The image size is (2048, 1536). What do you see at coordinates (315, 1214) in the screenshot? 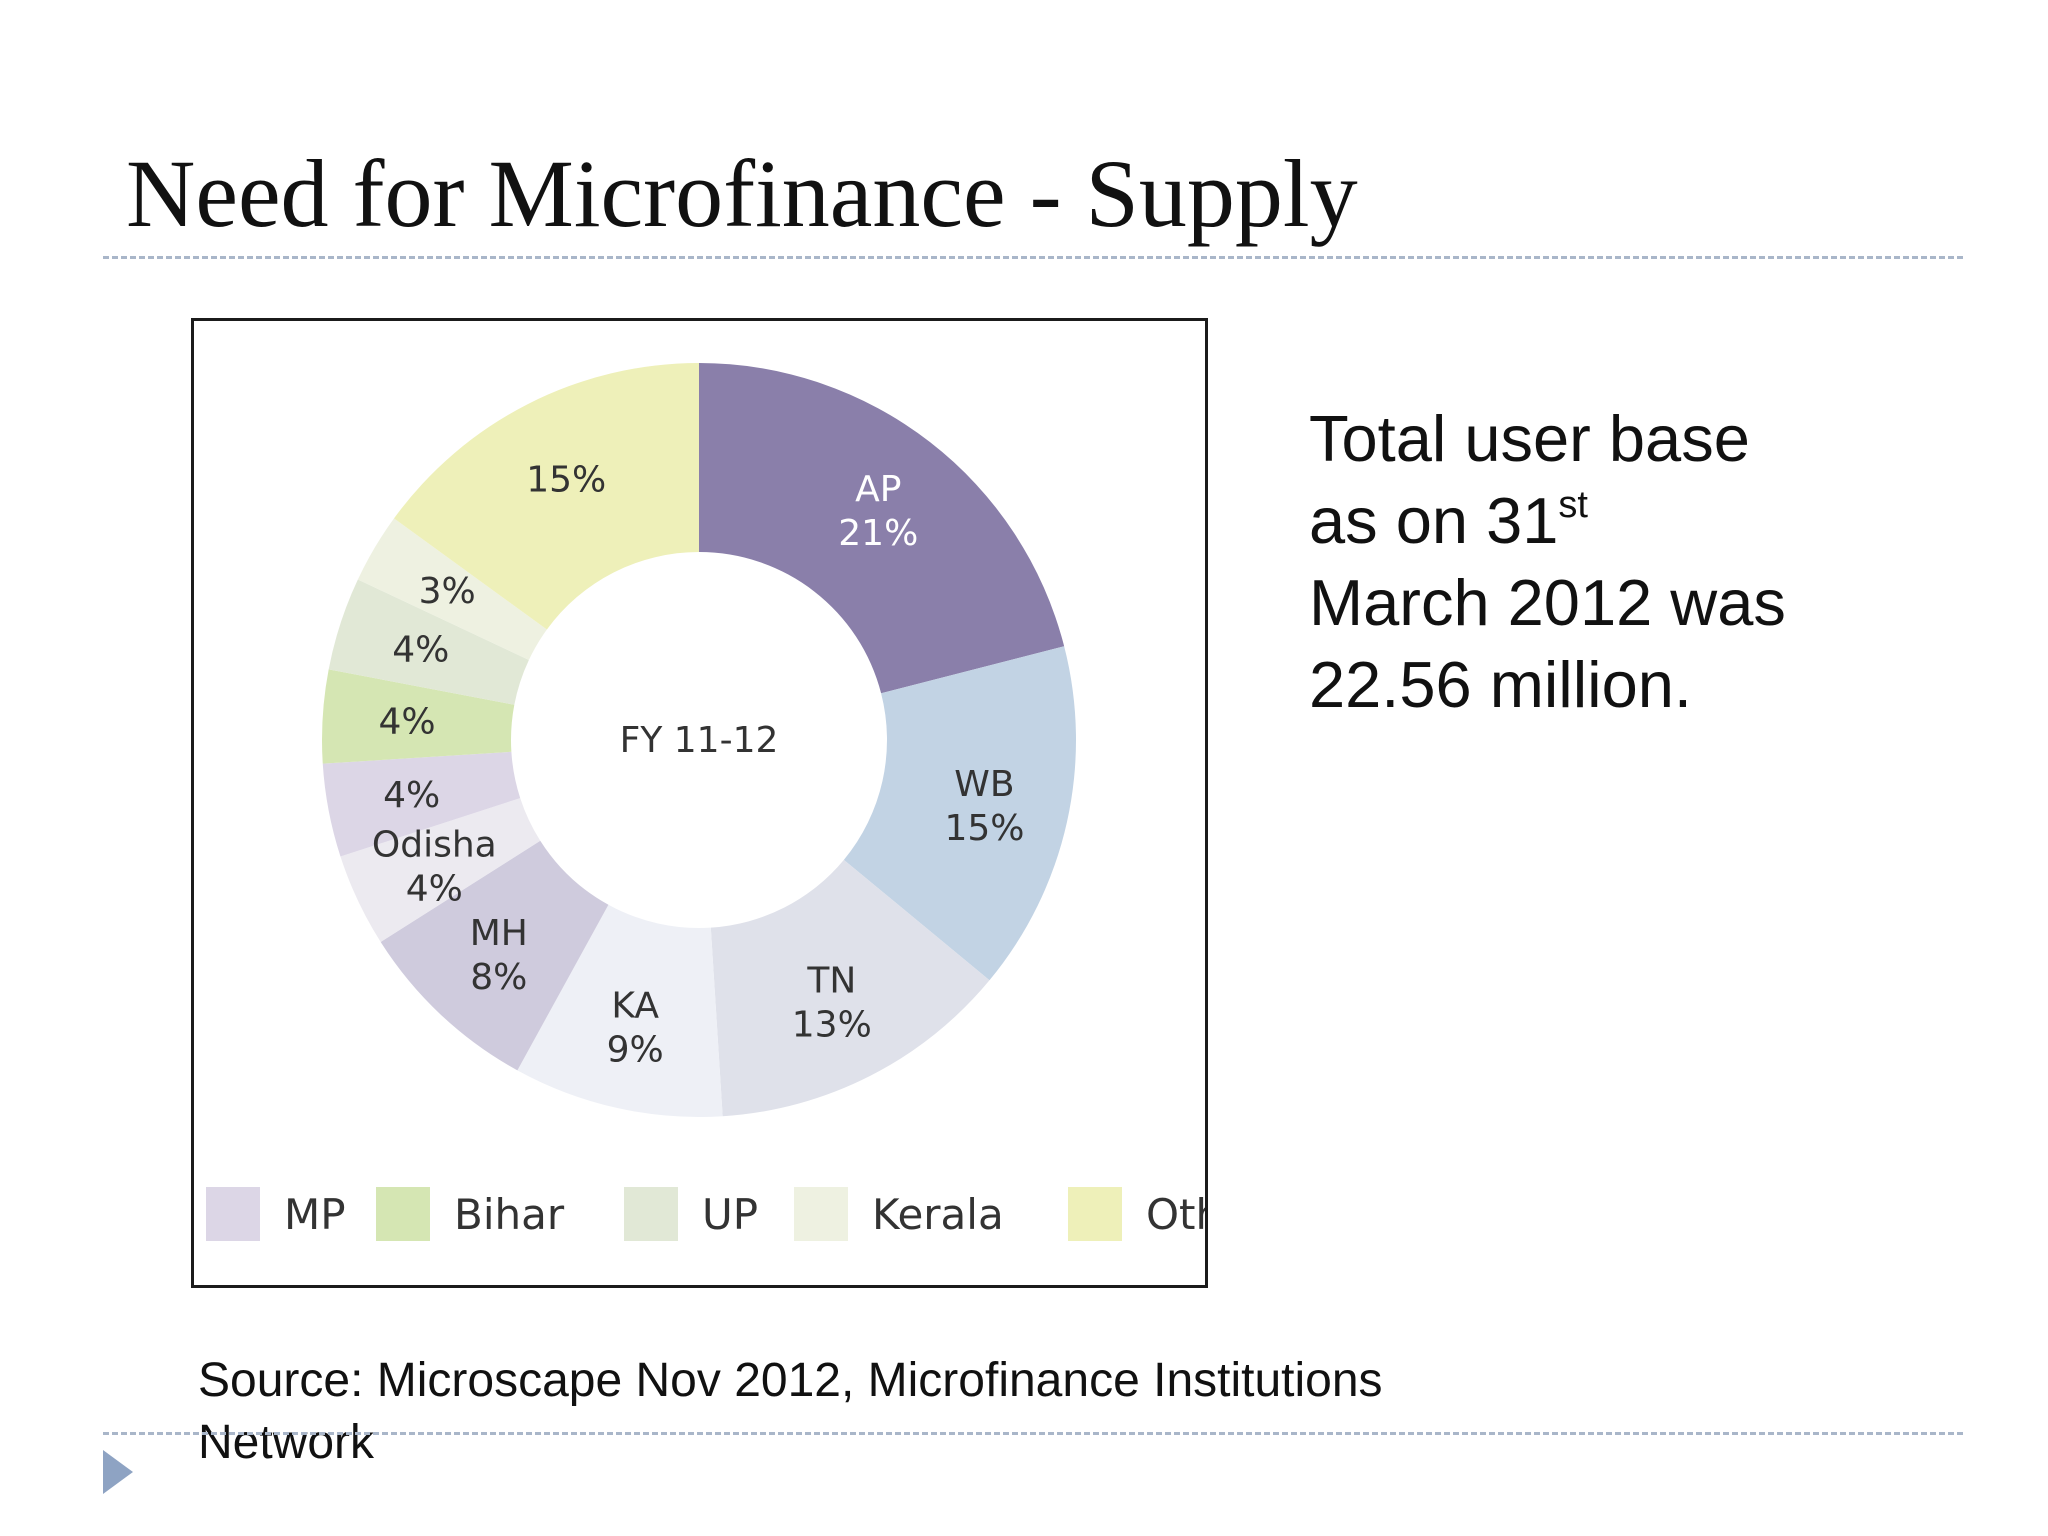
I see `legend-label: MP` at bounding box center [315, 1214].